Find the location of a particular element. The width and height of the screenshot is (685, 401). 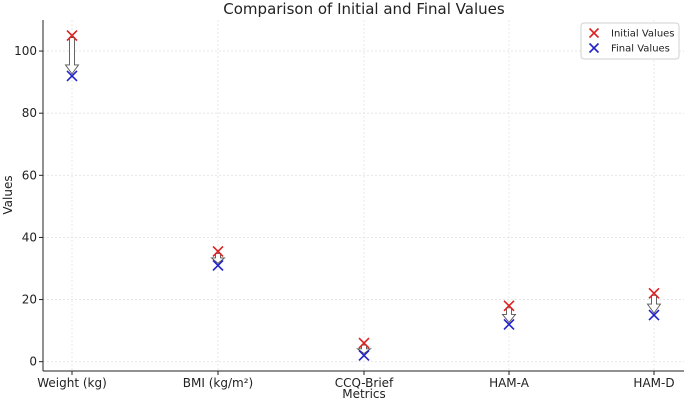

x-axis-label: Metrics is located at coordinates (364, 394).